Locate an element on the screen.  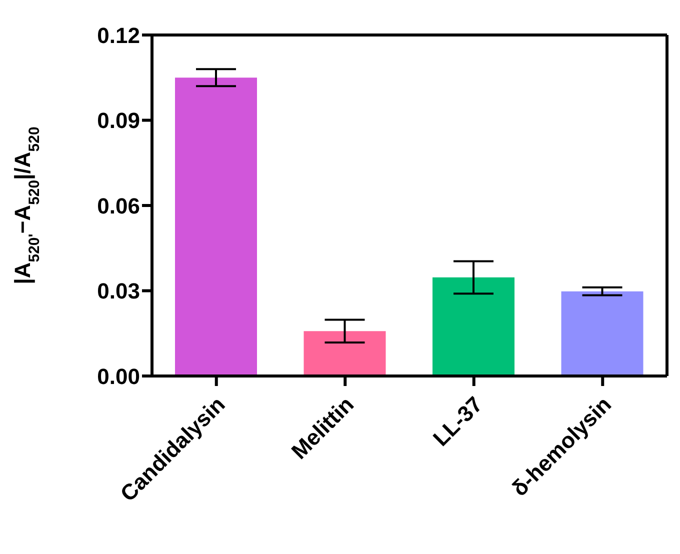
y-tick-label: 0.12 is located at coordinates (118, 35).